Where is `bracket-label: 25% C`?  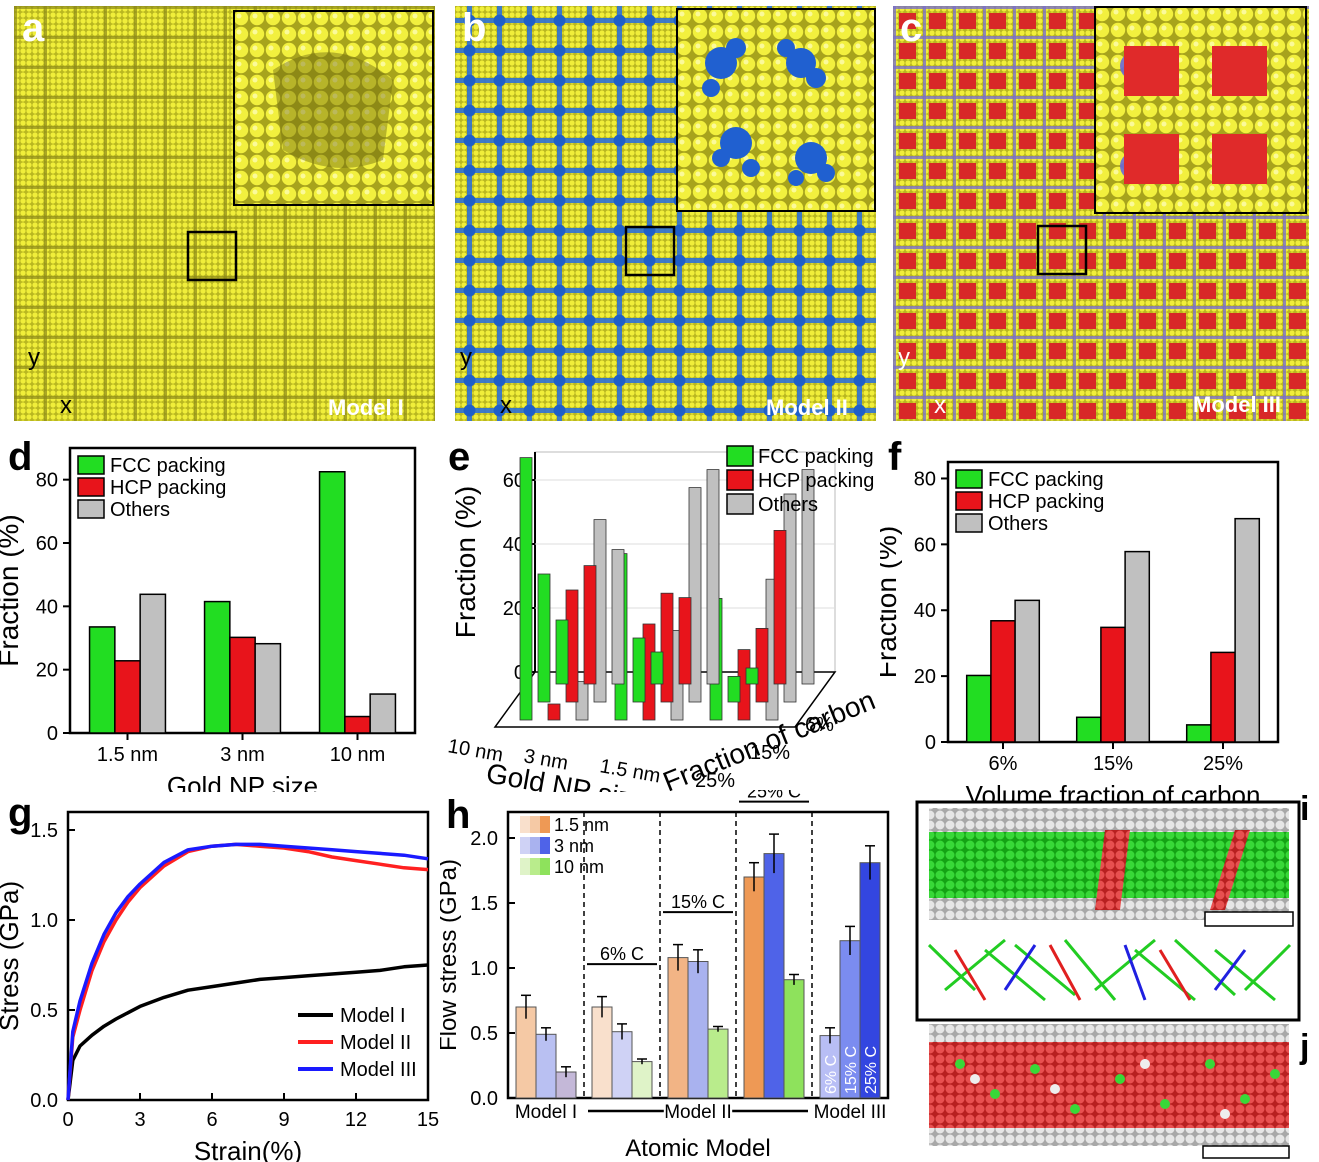 bracket-label: 25% C is located at coordinates (774, 796).